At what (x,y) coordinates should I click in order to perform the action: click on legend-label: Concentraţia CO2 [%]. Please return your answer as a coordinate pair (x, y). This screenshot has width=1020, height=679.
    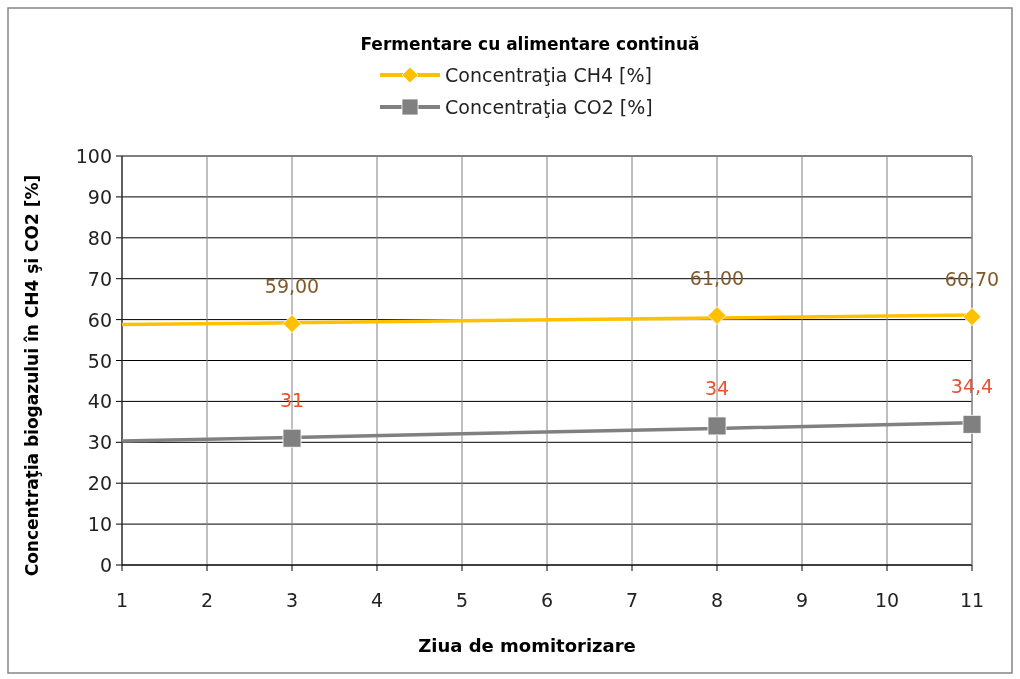
    Looking at the image, I should click on (549, 107).